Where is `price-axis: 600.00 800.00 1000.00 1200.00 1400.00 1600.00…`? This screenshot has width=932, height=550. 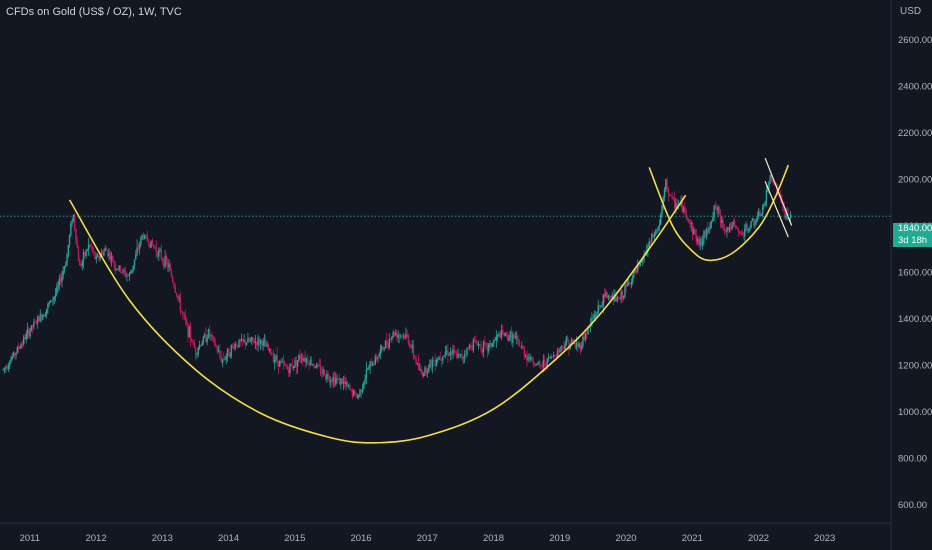
price-axis: 600.00 800.00 1000.00 1200.00 1400.00 1600.00… is located at coordinates (915, 273).